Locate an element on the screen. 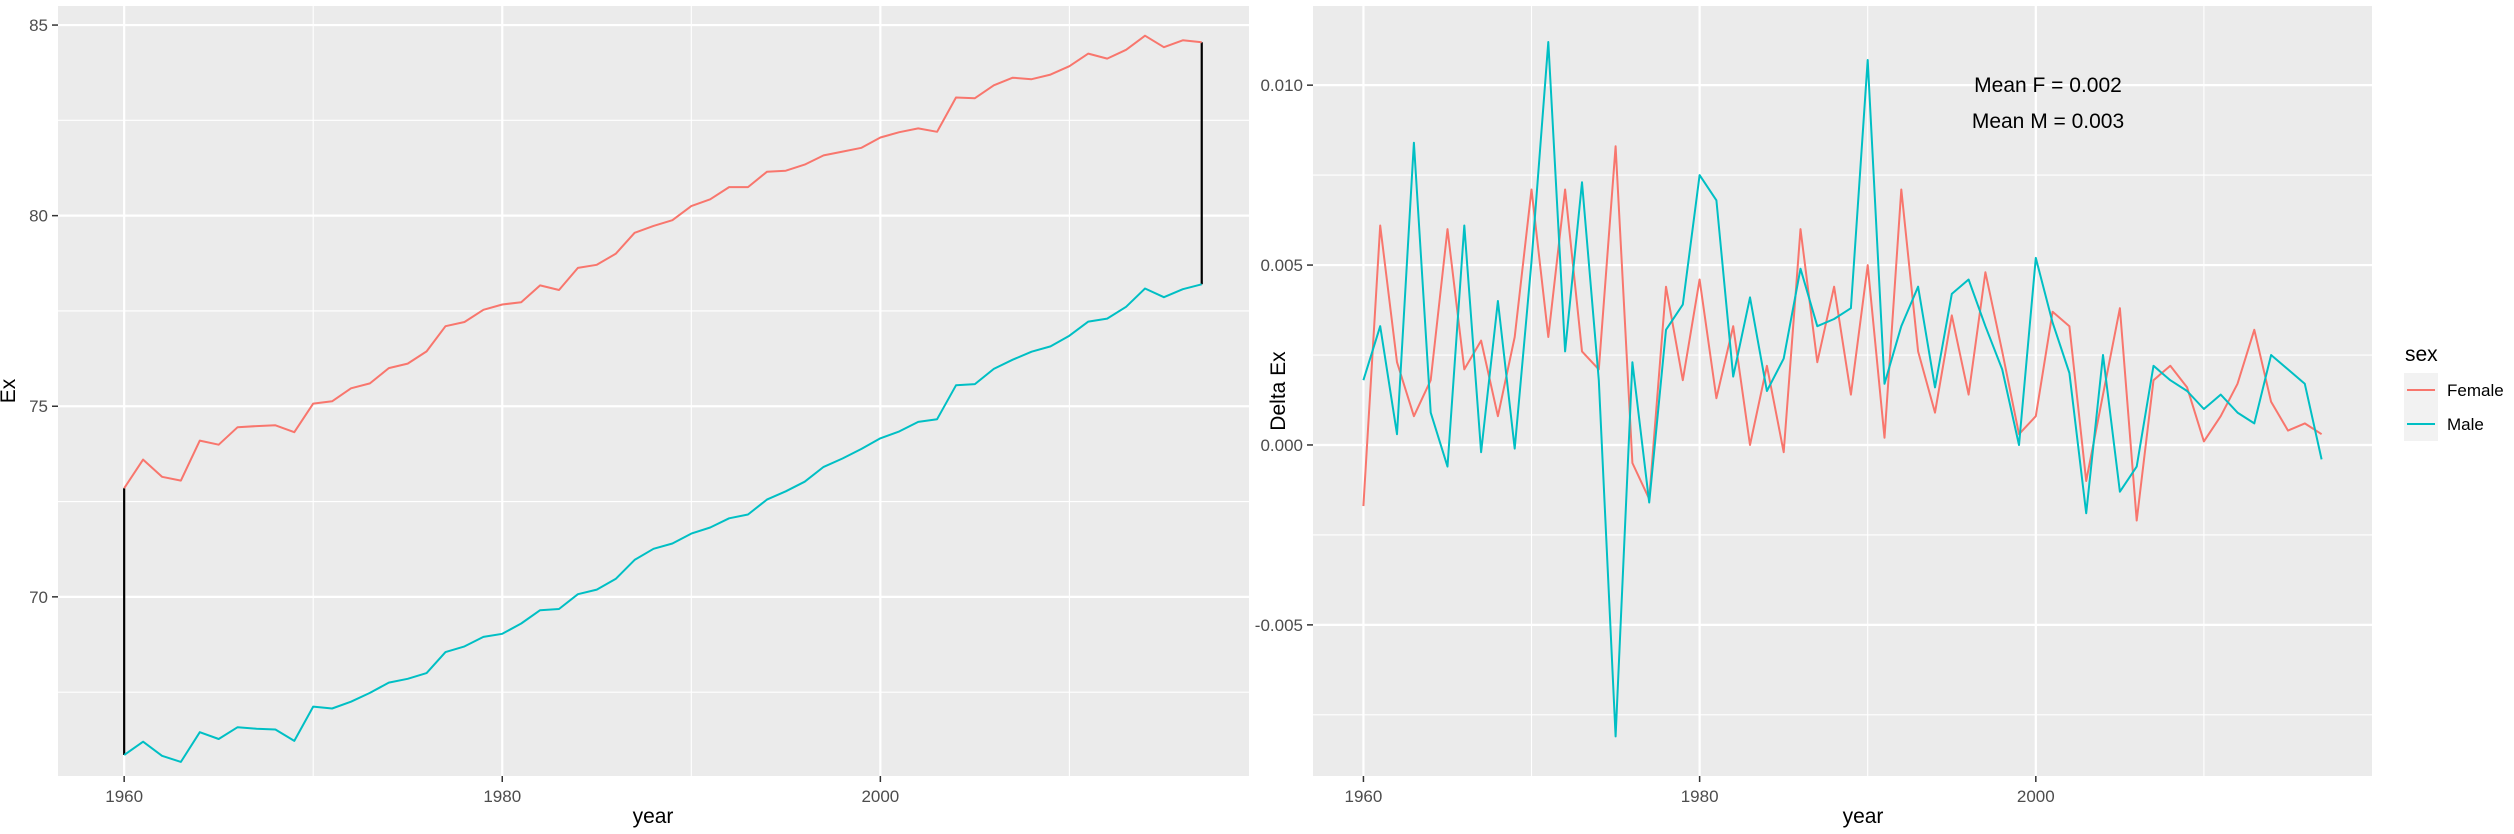 The height and width of the screenshot is (834, 2514). legend-title: sex is located at coordinates (2421, 354).